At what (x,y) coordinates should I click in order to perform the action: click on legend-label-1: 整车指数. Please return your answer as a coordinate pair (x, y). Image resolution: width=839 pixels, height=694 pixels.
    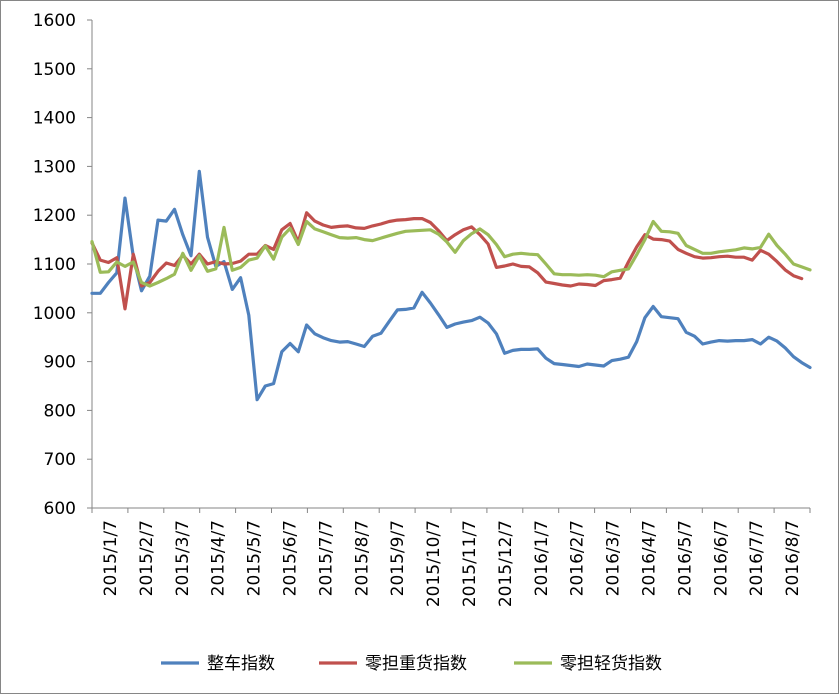
    Looking at the image, I should click on (241, 664).